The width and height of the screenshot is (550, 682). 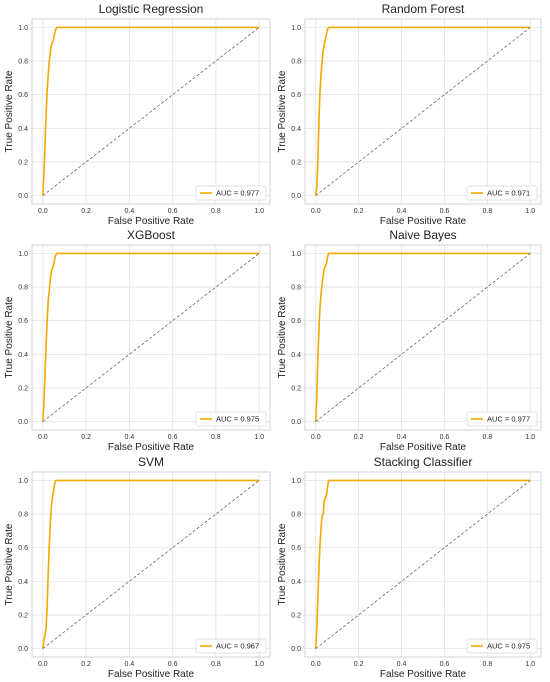 I want to click on panel-title: XGBoost, so click(x=151, y=235).